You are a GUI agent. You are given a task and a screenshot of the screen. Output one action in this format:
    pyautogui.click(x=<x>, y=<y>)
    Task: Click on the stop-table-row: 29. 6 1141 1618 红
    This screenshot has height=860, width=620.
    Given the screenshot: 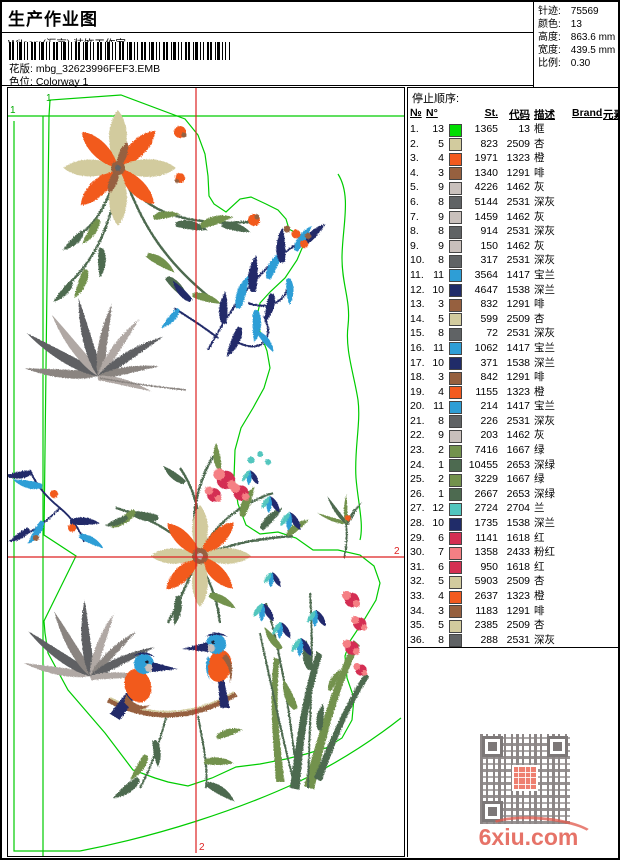 What is the action you would take?
    pyautogui.click(x=477, y=538)
    